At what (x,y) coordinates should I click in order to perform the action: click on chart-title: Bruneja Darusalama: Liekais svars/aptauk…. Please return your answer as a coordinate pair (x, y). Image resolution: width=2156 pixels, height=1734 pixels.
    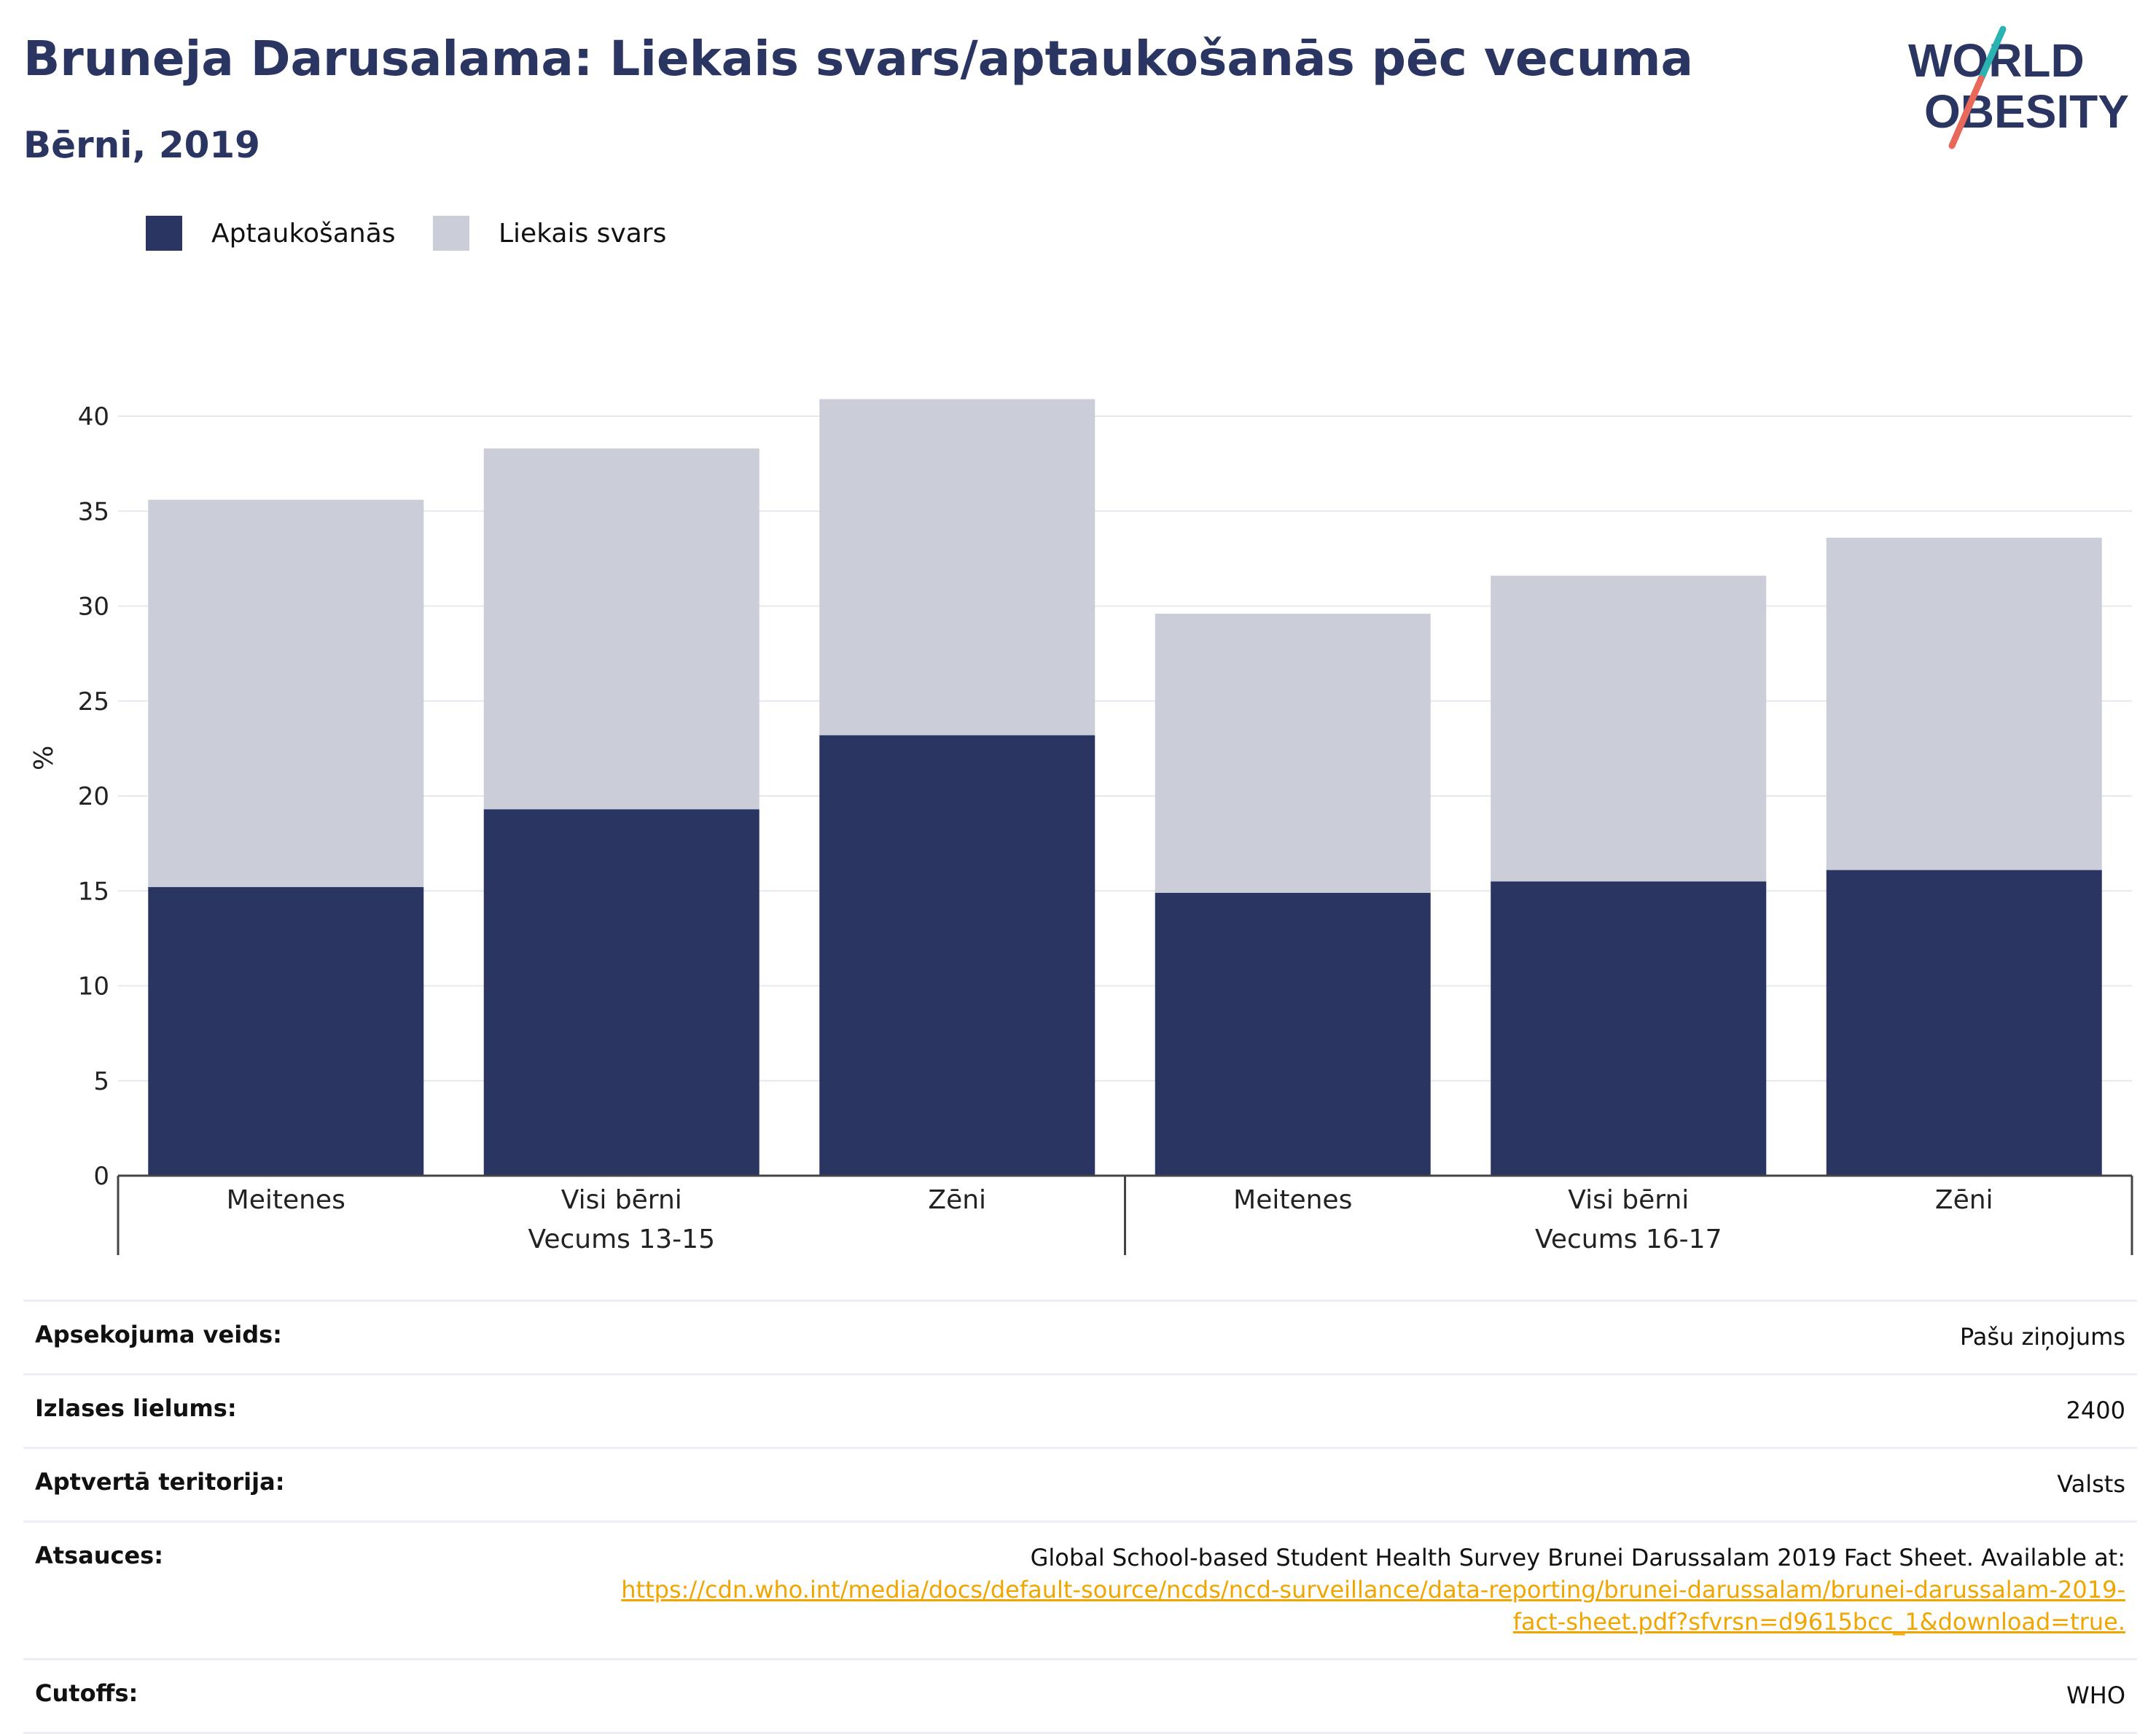
    Looking at the image, I should click on (859, 59).